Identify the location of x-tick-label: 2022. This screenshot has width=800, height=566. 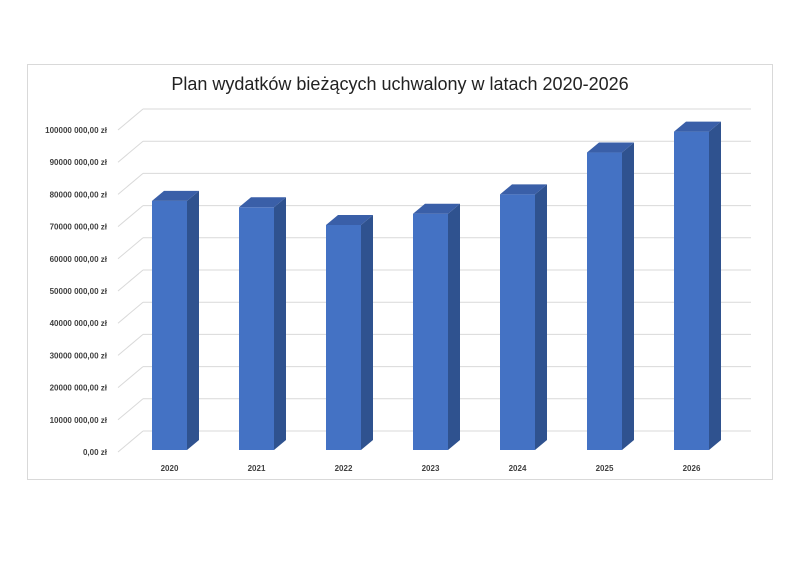
(344, 468).